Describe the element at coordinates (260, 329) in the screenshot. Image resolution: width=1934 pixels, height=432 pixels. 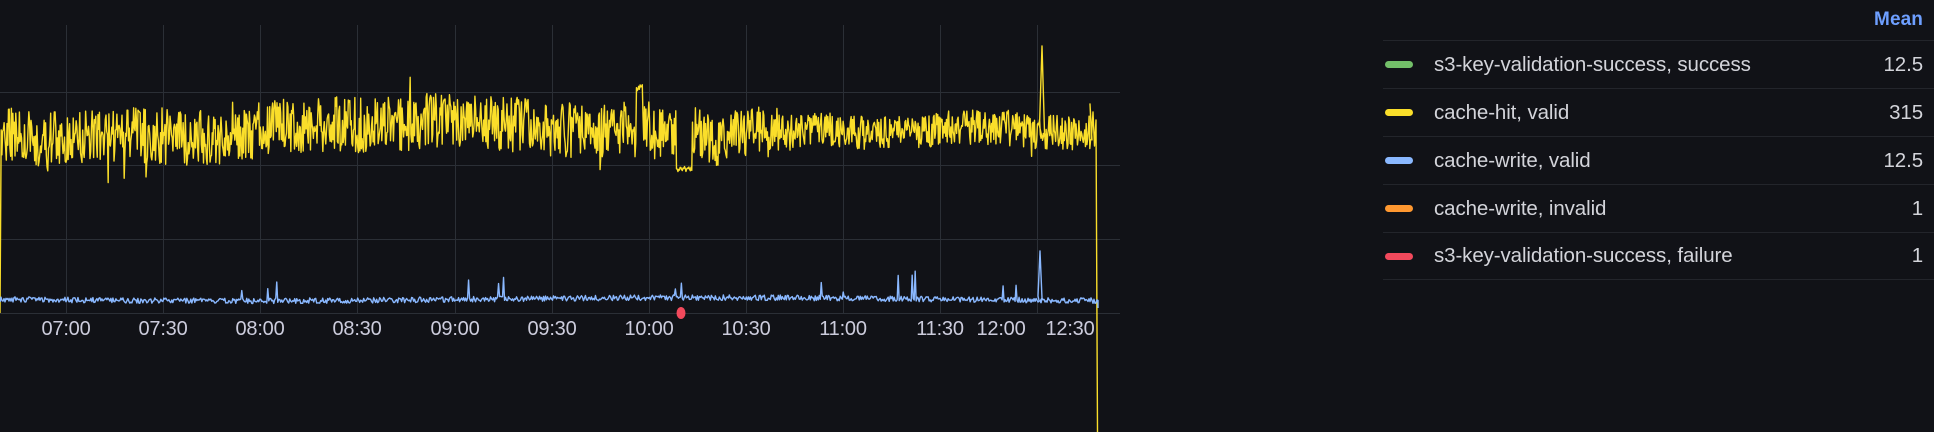
I see `x-tick-label: 08:00` at that location.